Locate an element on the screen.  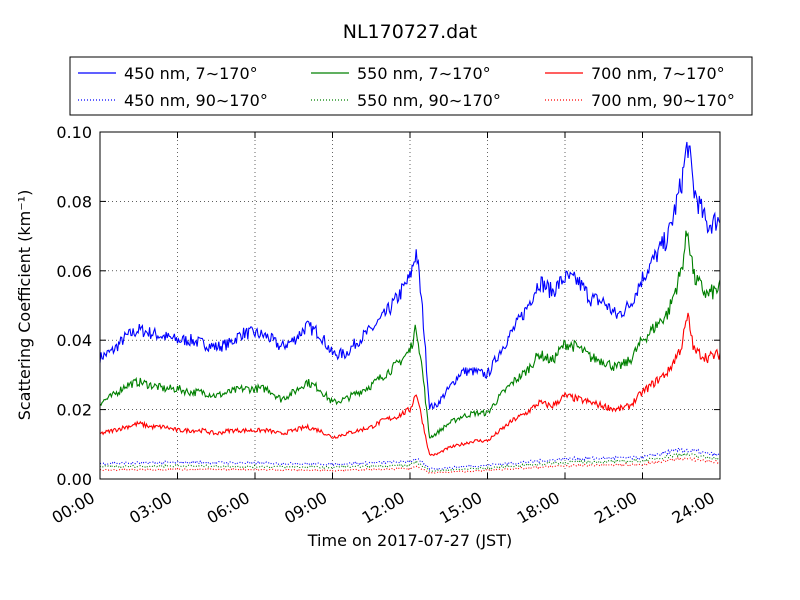
x-tick-label: 21:00 is located at coordinates (615, 508).